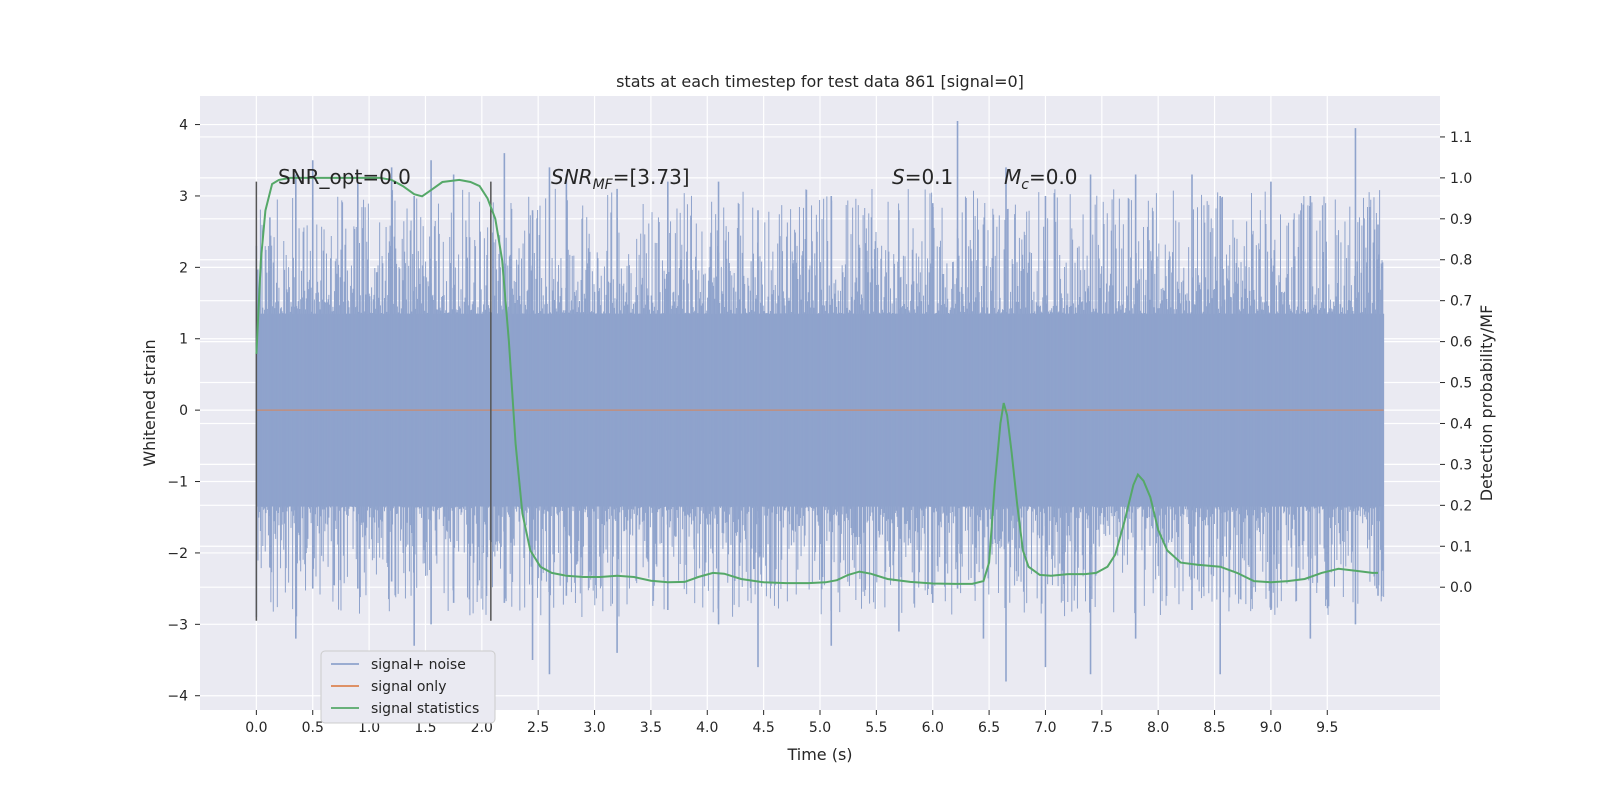 This screenshot has width=1600, height=800. I want to click on annotation-mc: Mc=0.0, so click(1041, 179).